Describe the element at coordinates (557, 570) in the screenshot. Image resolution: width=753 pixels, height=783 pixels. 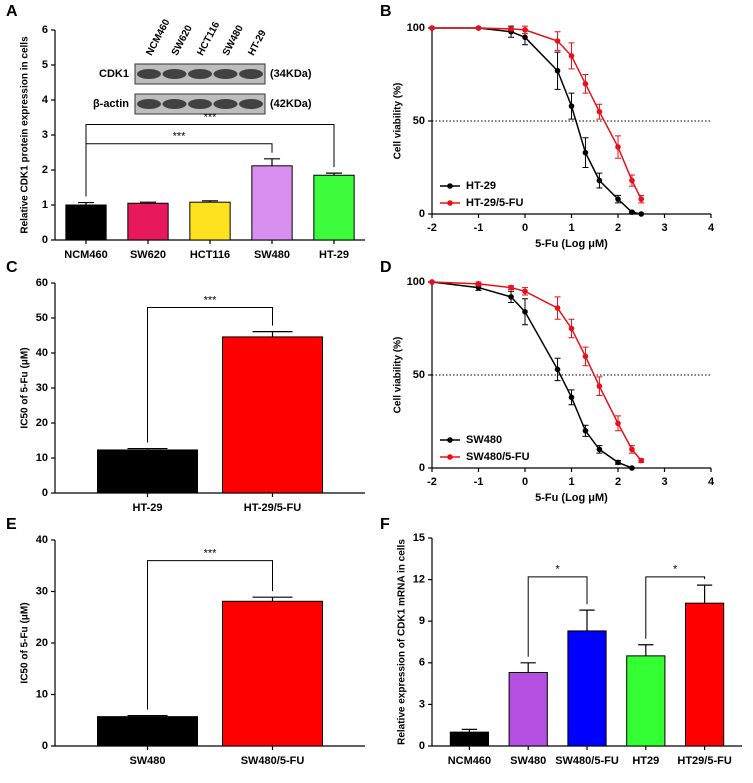
I see `significance-label: *` at that location.